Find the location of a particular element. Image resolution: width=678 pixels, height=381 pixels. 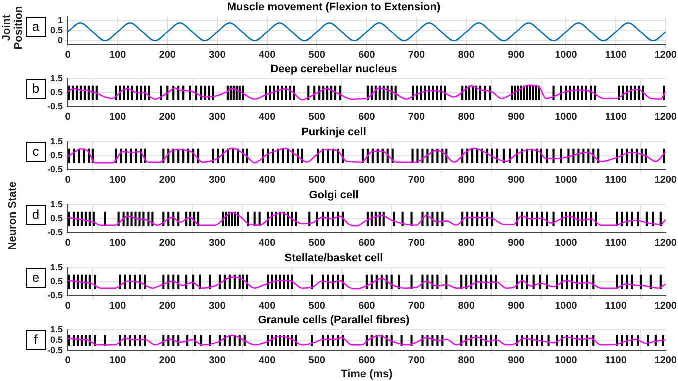

y-tick-label: 0 is located at coordinates (60, 41).